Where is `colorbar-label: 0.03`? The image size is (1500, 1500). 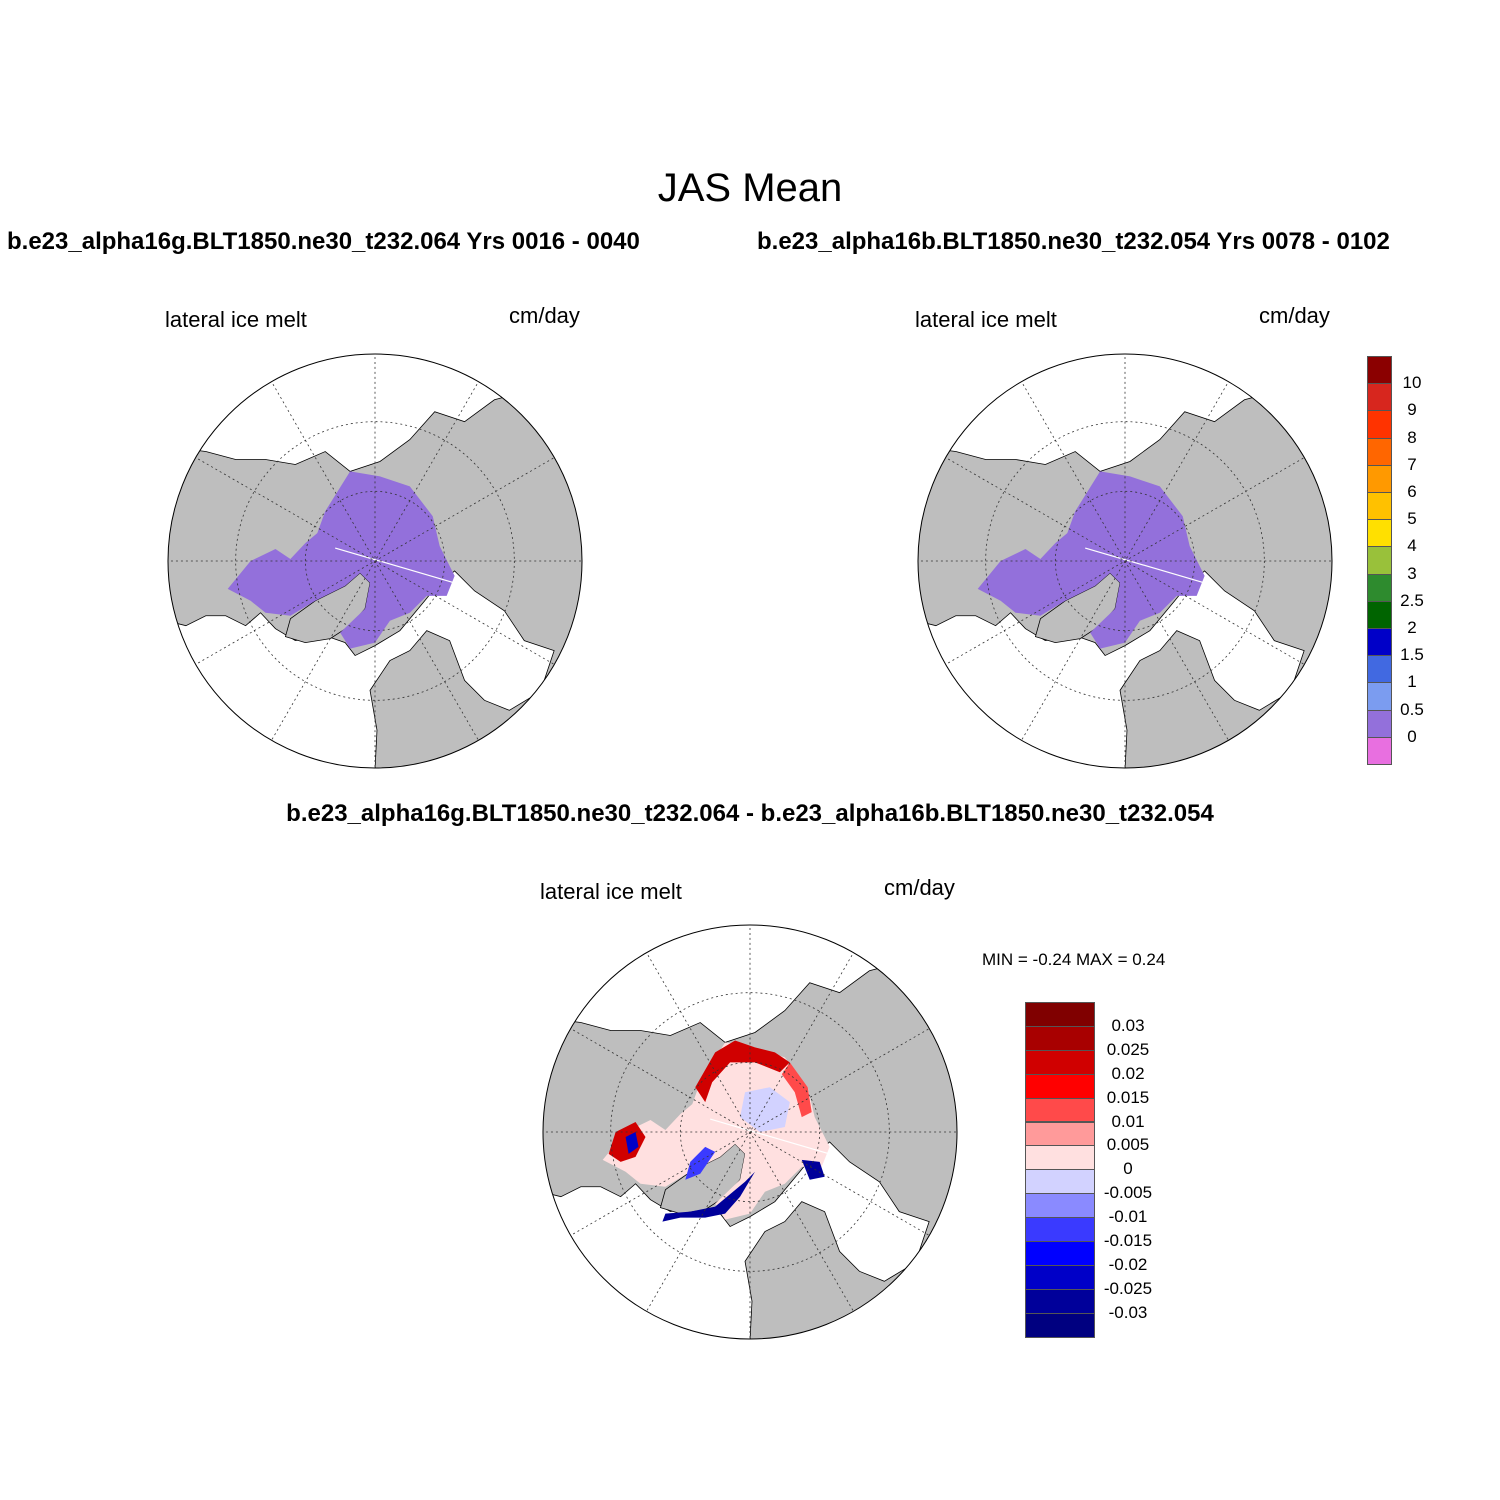 colorbar-label: 0.03 is located at coordinates (1128, 1025).